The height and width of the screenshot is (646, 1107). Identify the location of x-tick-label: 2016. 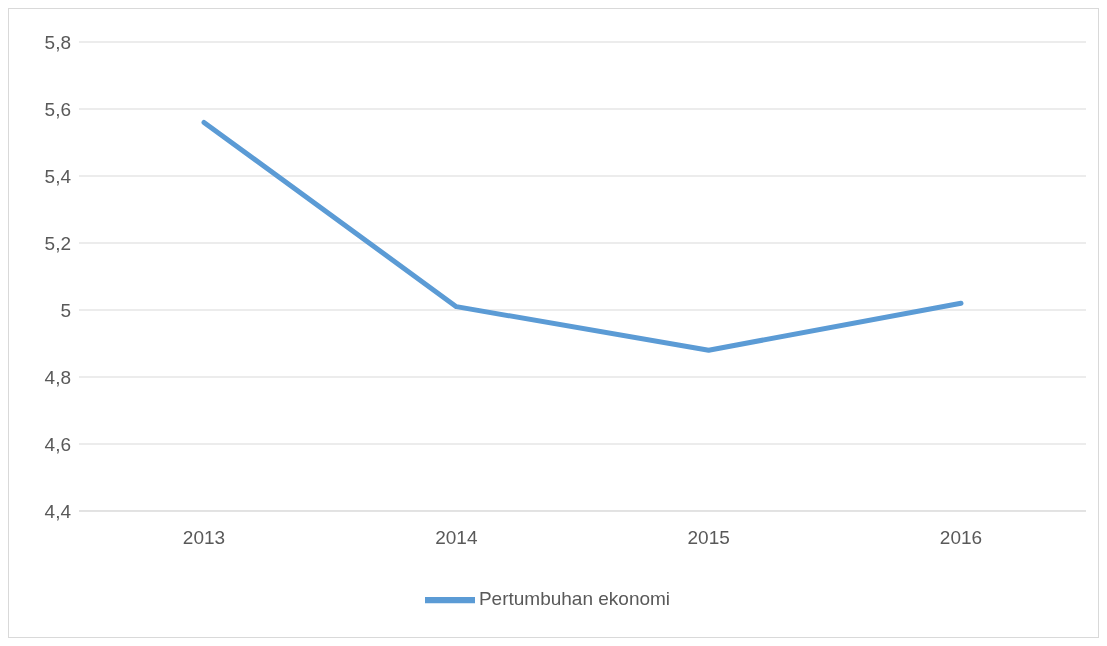
(961, 538).